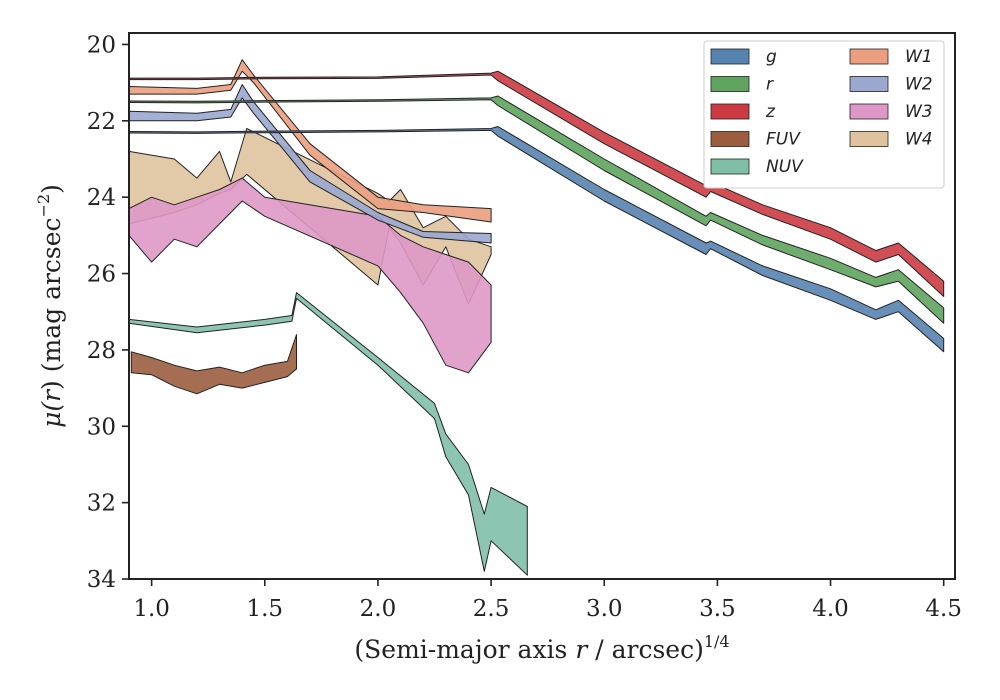 Image resolution: width=1000 pixels, height=700 pixels. I want to click on legend-label-r: r, so click(770, 85).